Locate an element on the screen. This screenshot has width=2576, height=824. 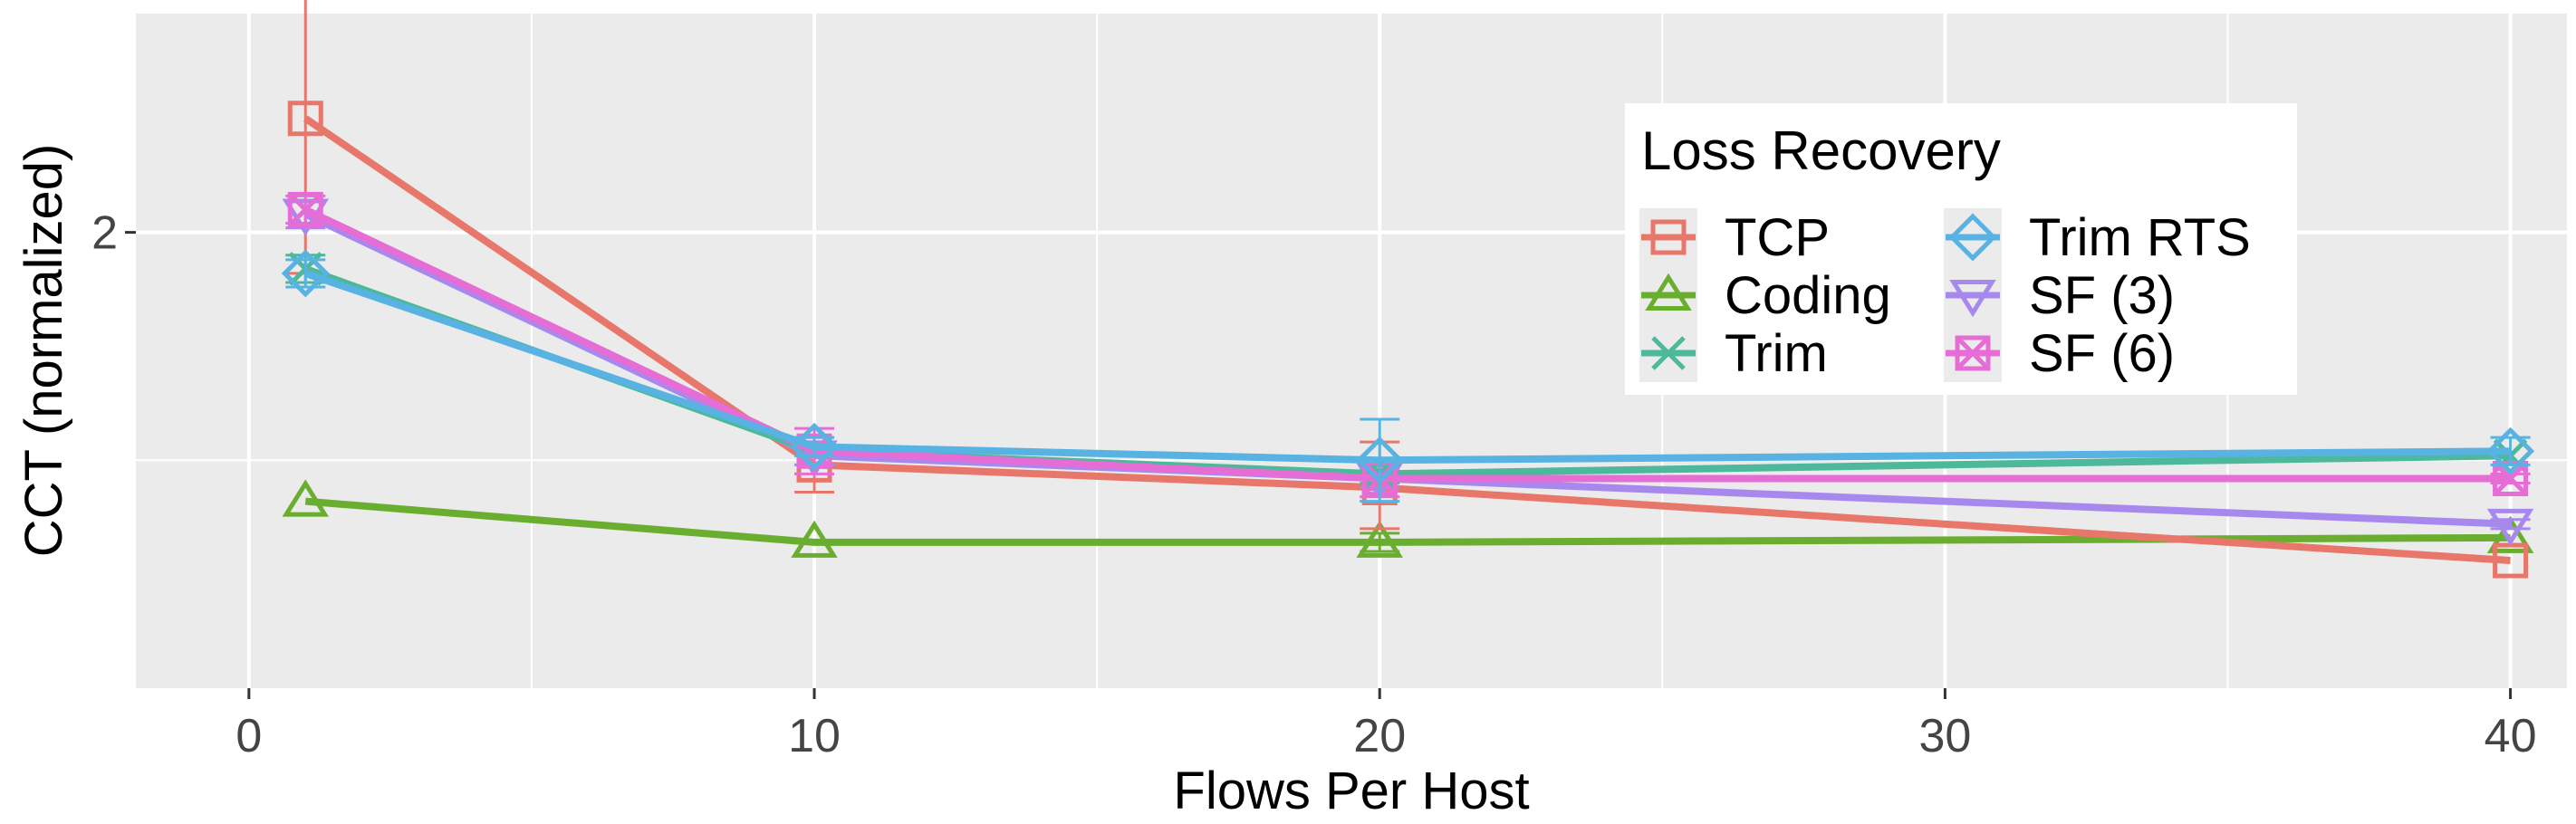
x-tick-label: 10 is located at coordinates (814, 736).